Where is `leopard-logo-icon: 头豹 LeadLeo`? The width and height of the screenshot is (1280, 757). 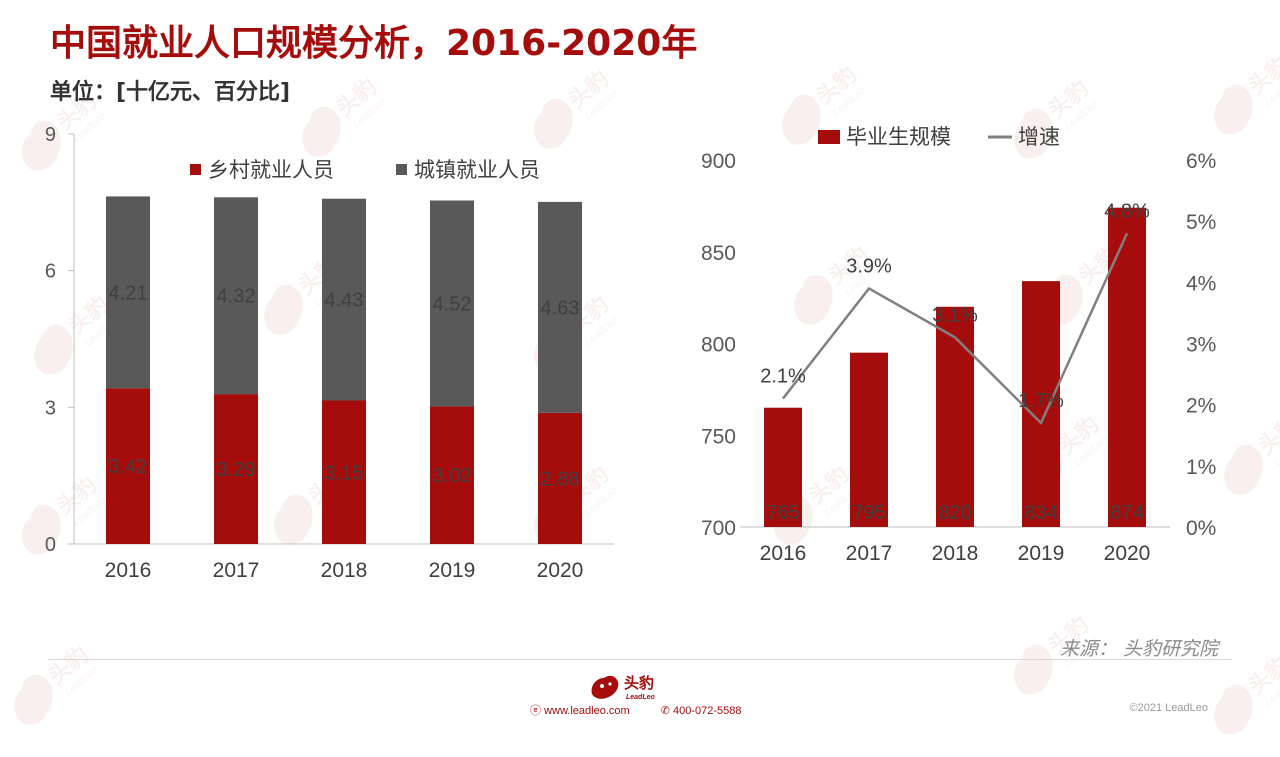
leopard-logo-icon: 头豹 LeadLeo is located at coordinates (623, 687).